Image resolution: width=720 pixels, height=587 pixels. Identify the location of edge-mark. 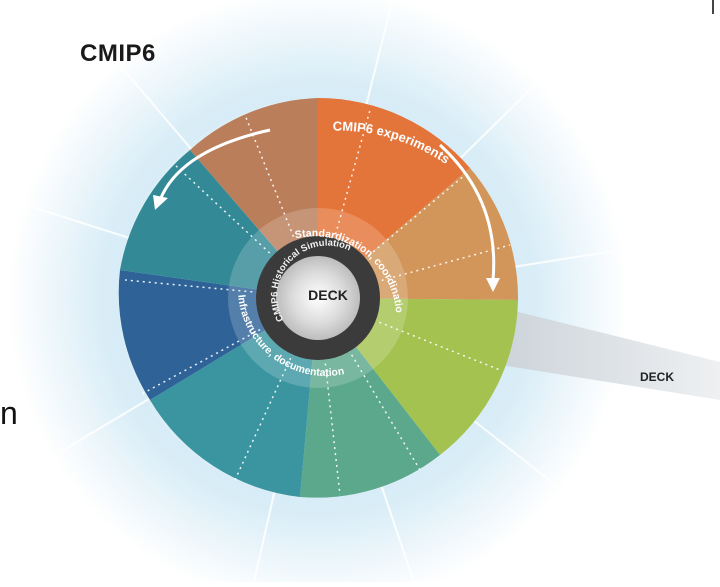
(713, 7).